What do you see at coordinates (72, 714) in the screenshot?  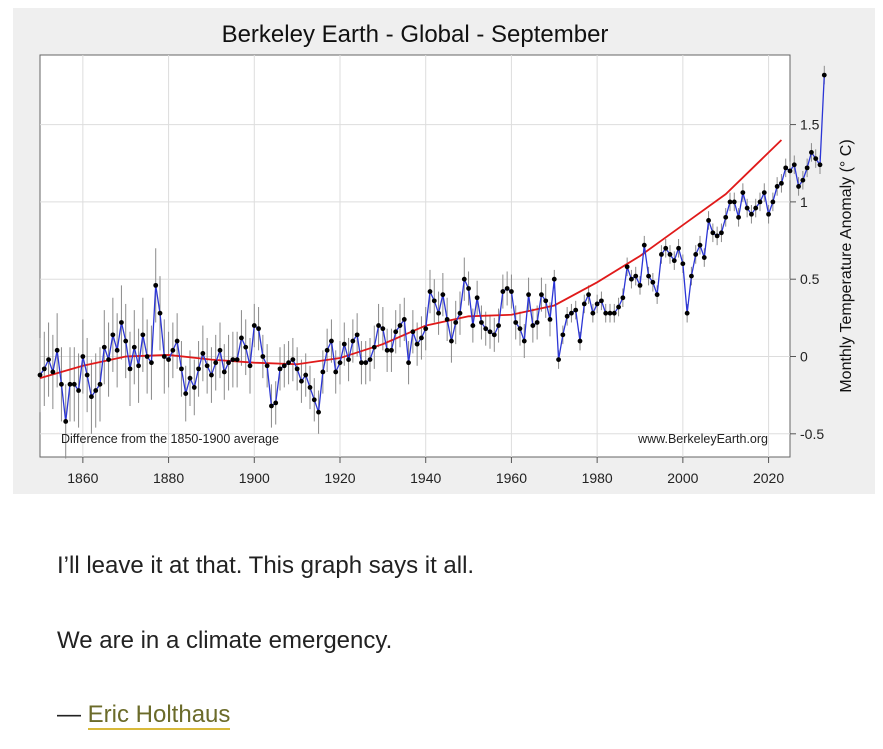 I see `signature-dash: —` at bounding box center [72, 714].